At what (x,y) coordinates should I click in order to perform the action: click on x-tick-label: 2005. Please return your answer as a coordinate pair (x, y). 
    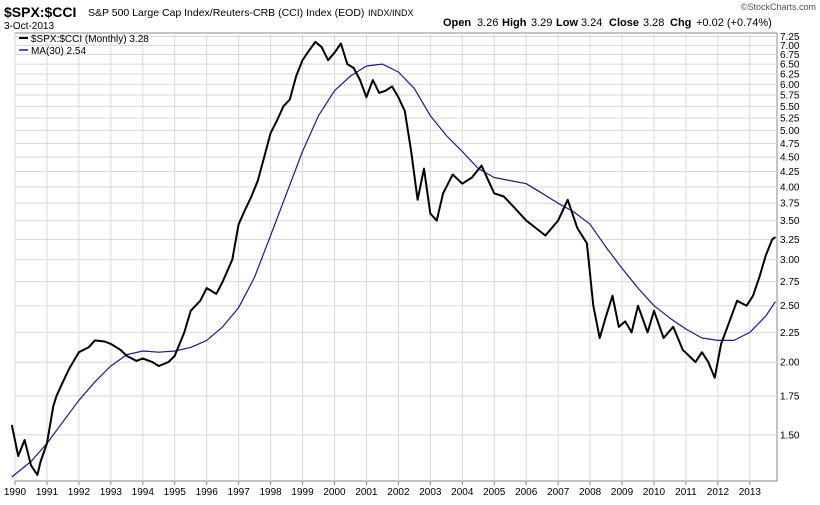
    Looking at the image, I should click on (494, 492).